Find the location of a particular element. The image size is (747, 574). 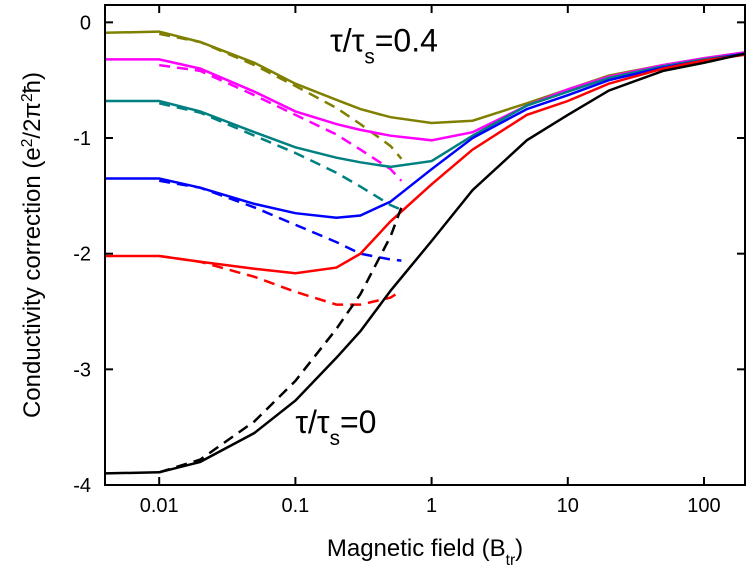

label-part: =0.4 is located at coordinates (406, 40).